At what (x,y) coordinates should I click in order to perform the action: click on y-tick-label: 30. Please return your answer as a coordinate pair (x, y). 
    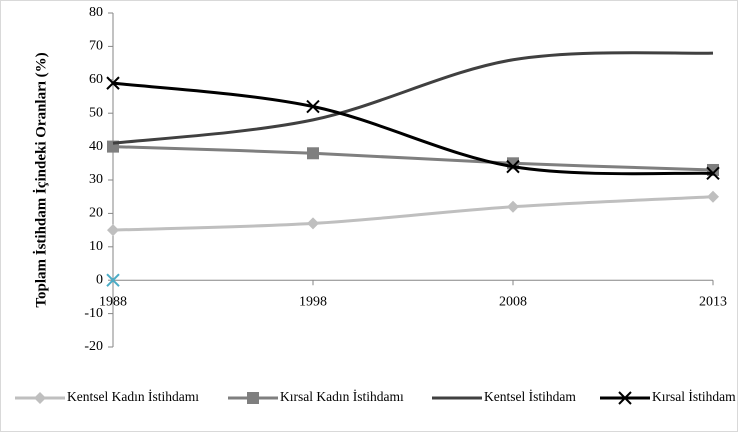
    Looking at the image, I should click on (96, 179).